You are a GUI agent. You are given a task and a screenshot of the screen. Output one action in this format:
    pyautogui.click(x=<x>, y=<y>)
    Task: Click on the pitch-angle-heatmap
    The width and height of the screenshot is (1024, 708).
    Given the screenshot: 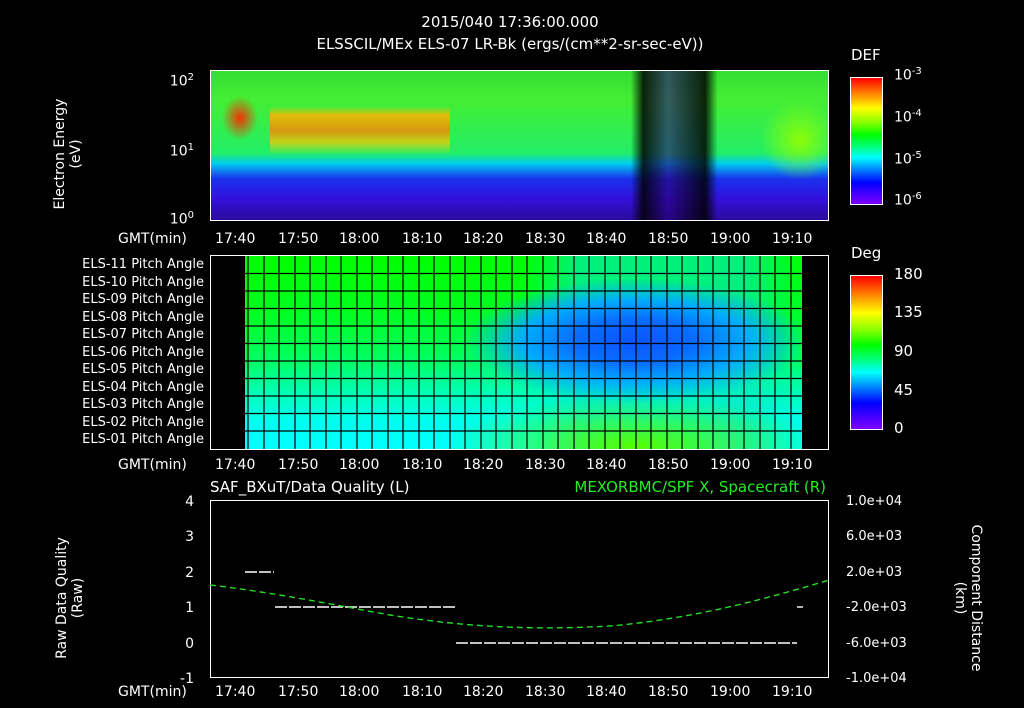 What is the action you would take?
    pyautogui.click(x=523, y=352)
    